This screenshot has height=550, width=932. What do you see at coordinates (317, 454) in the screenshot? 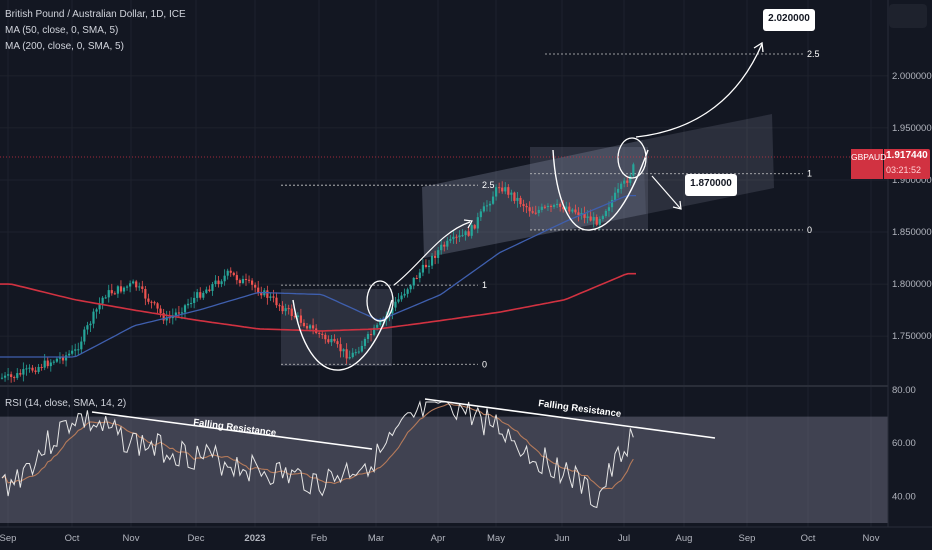
I see `rsi-line` at bounding box center [317, 454].